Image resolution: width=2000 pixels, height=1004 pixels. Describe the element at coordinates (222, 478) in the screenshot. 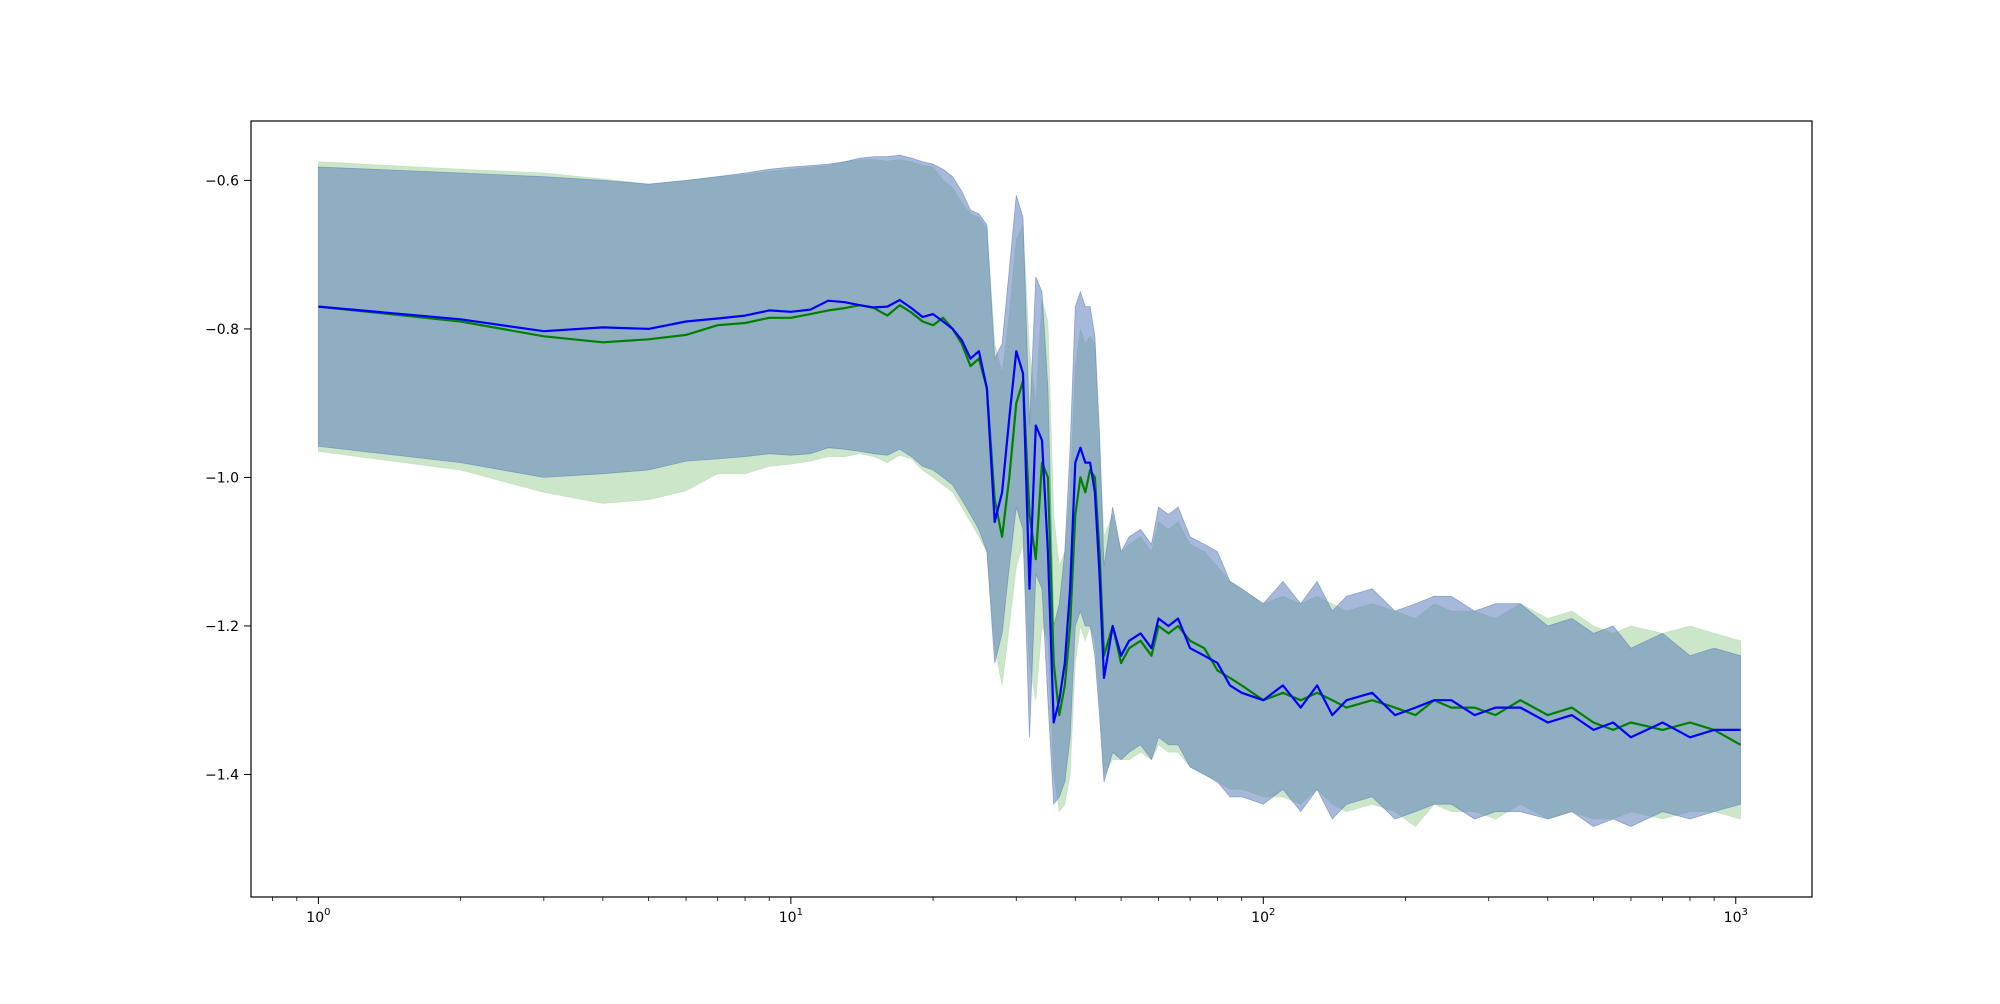

I see `y-tick-label: −1.0` at that location.